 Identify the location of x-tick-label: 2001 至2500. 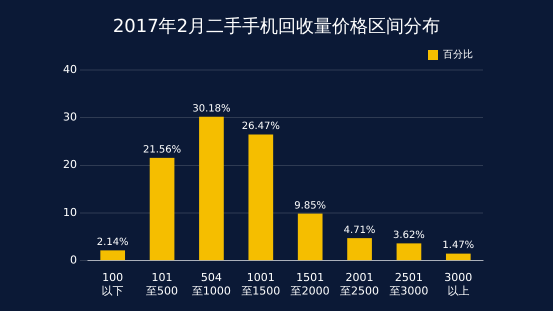
(360, 284).